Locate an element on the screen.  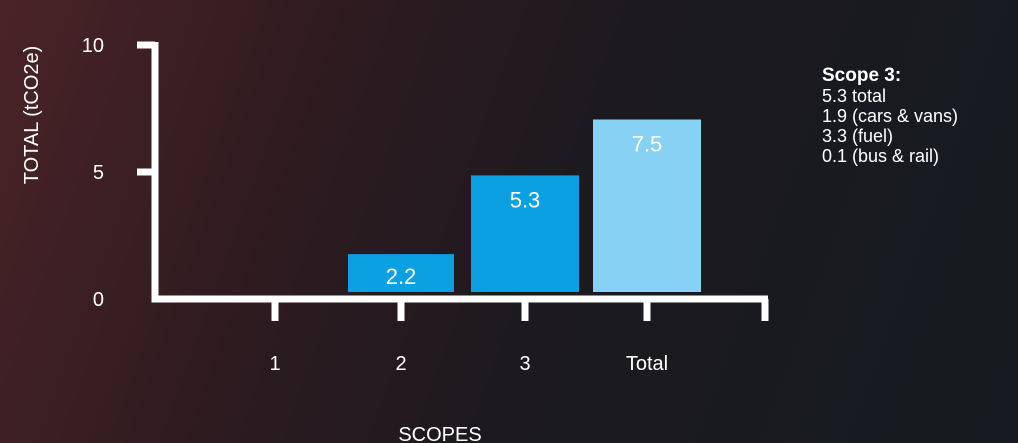
y-tick-label-0: 0 is located at coordinates (98, 300).